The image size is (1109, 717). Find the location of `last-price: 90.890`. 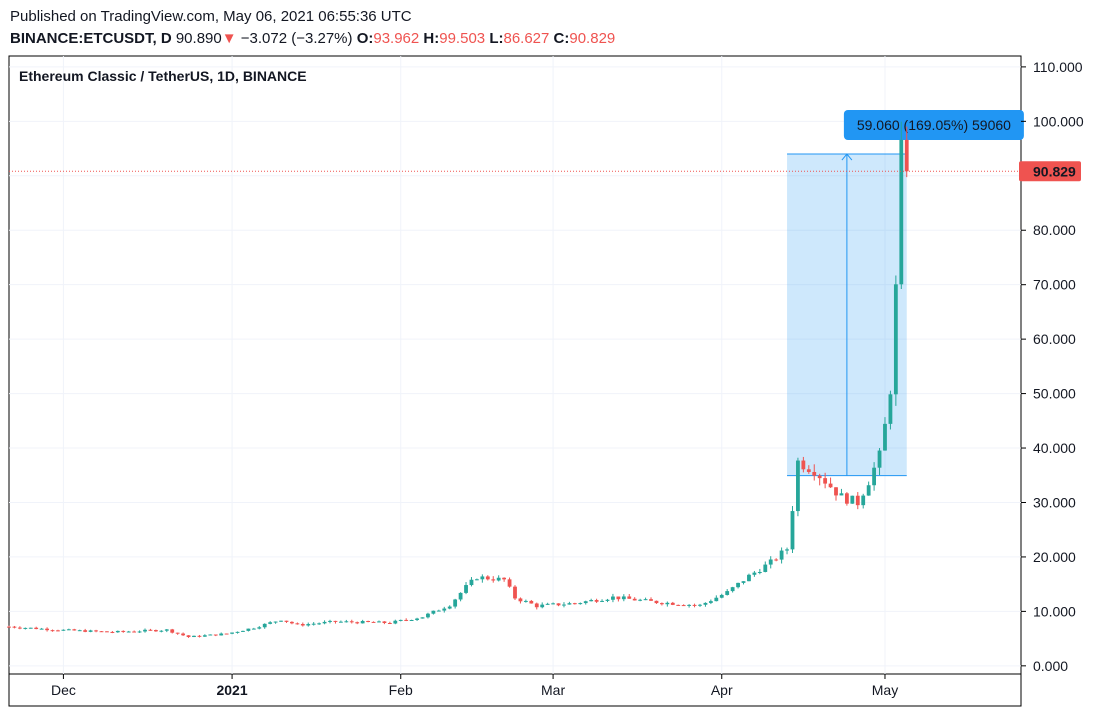

last-price: 90.890 is located at coordinates (198, 38).